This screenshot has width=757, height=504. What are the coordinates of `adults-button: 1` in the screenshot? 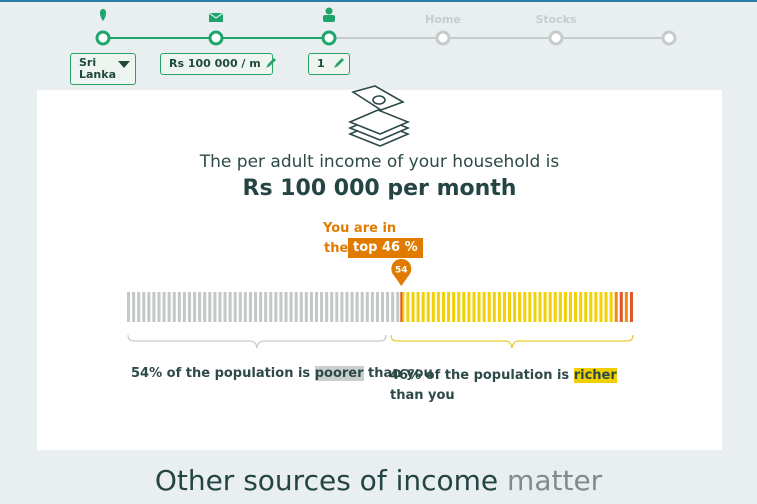 It's located at (329, 64).